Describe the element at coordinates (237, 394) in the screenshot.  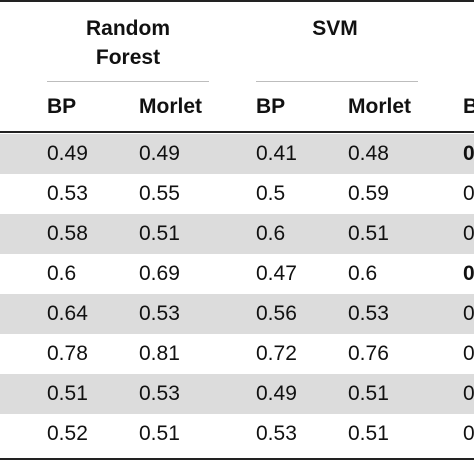
I see `table-row: 0.51 0.53 0.49 0.51 0` at that location.